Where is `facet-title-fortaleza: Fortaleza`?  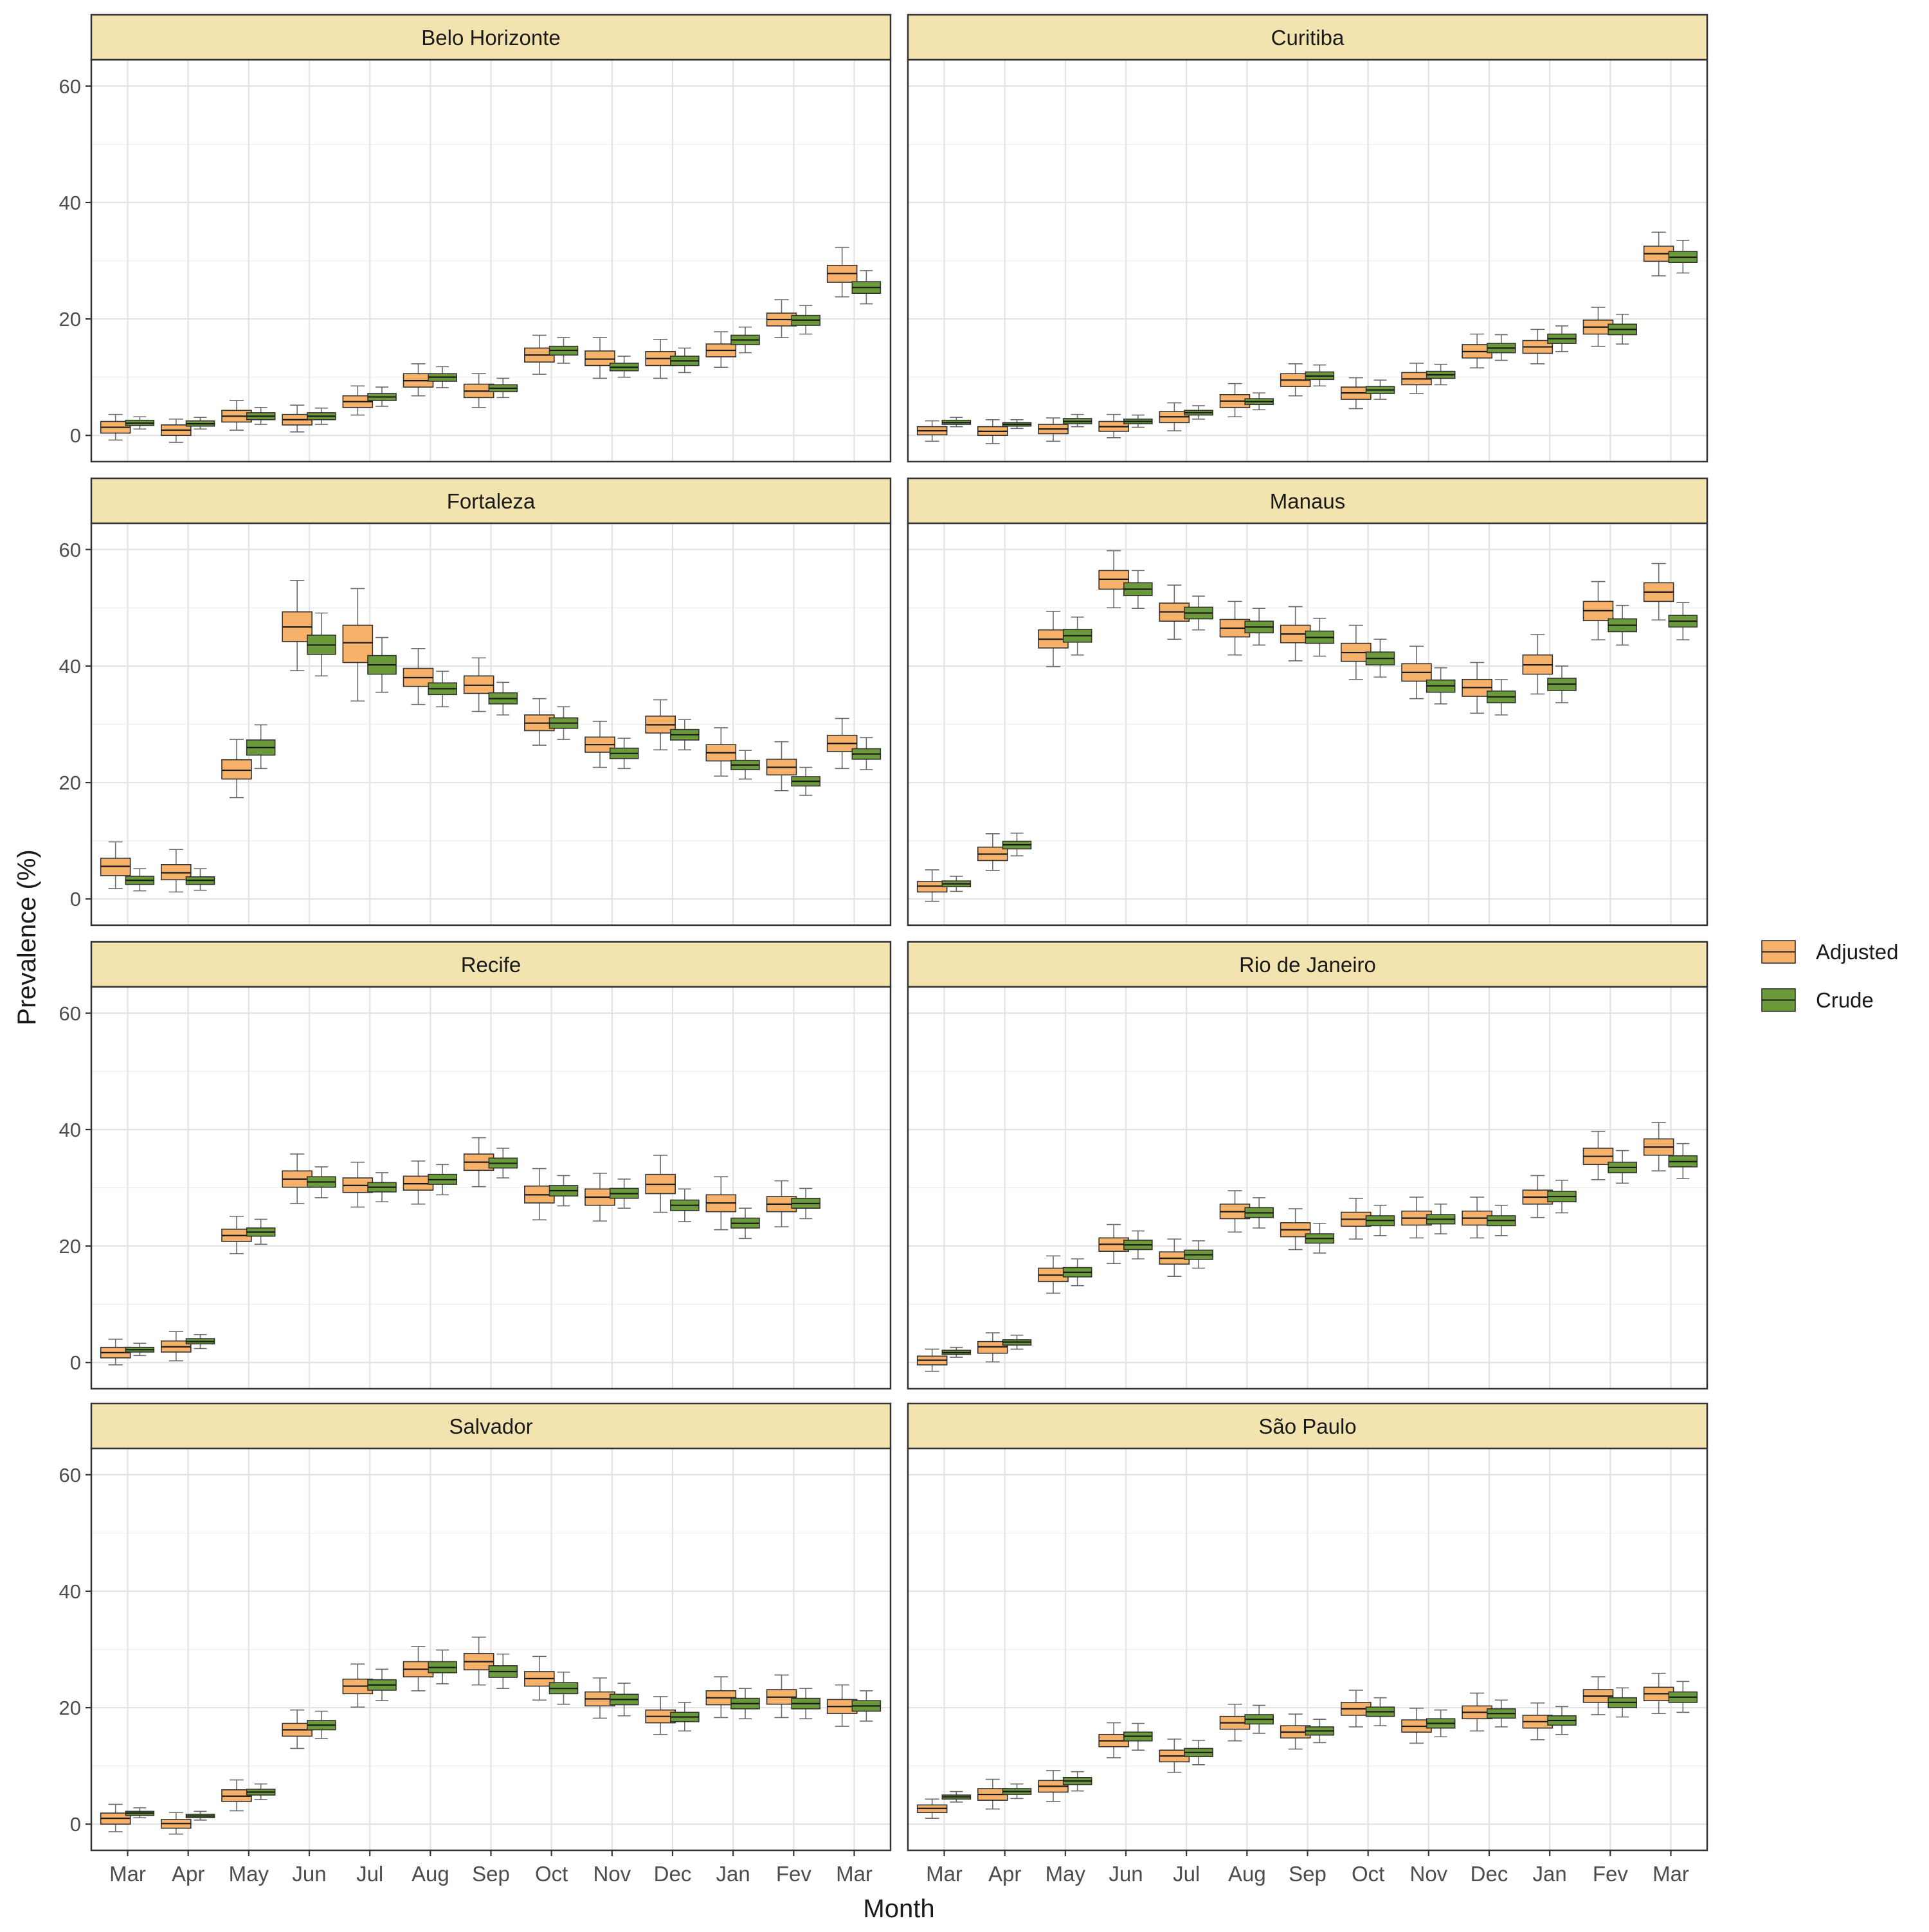 facet-title-fortaleza: Fortaleza is located at coordinates (491, 501).